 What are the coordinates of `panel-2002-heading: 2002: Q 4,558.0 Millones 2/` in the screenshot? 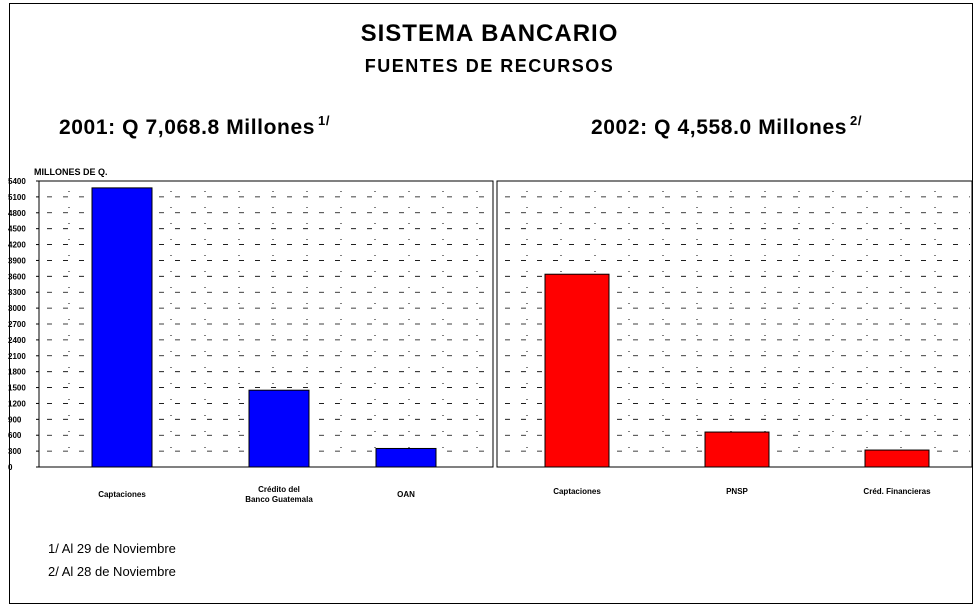 It's located at (727, 126).